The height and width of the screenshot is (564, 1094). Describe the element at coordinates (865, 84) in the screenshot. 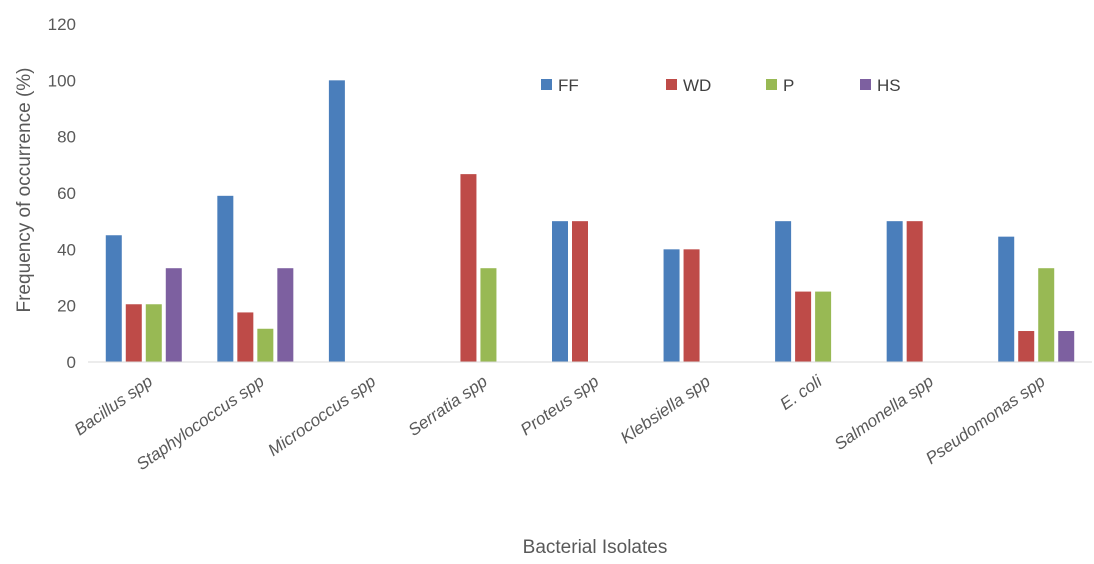

I see `legend-swatch-hs` at that location.